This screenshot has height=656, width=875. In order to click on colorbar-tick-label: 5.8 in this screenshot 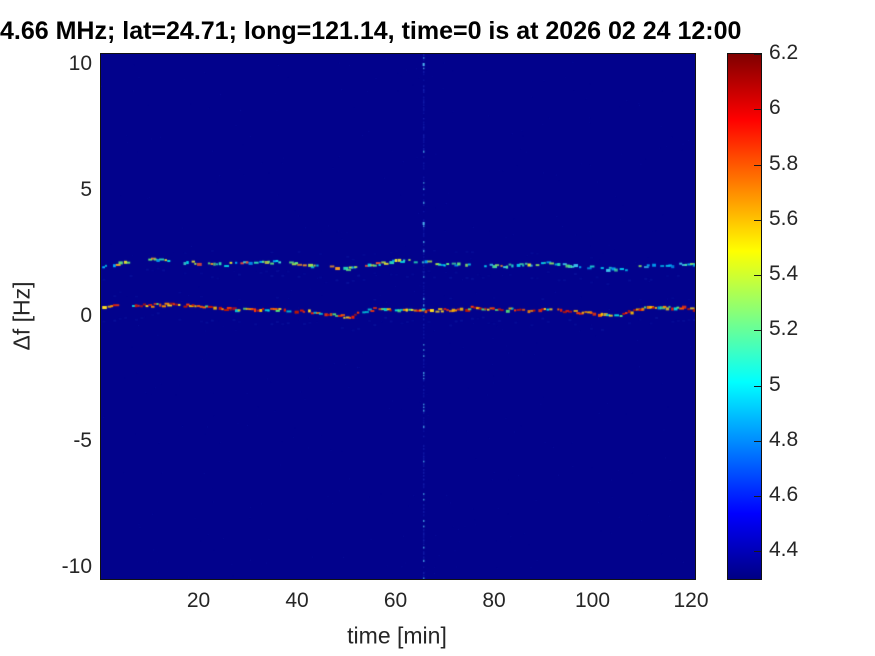, I will do `click(784, 163)`.